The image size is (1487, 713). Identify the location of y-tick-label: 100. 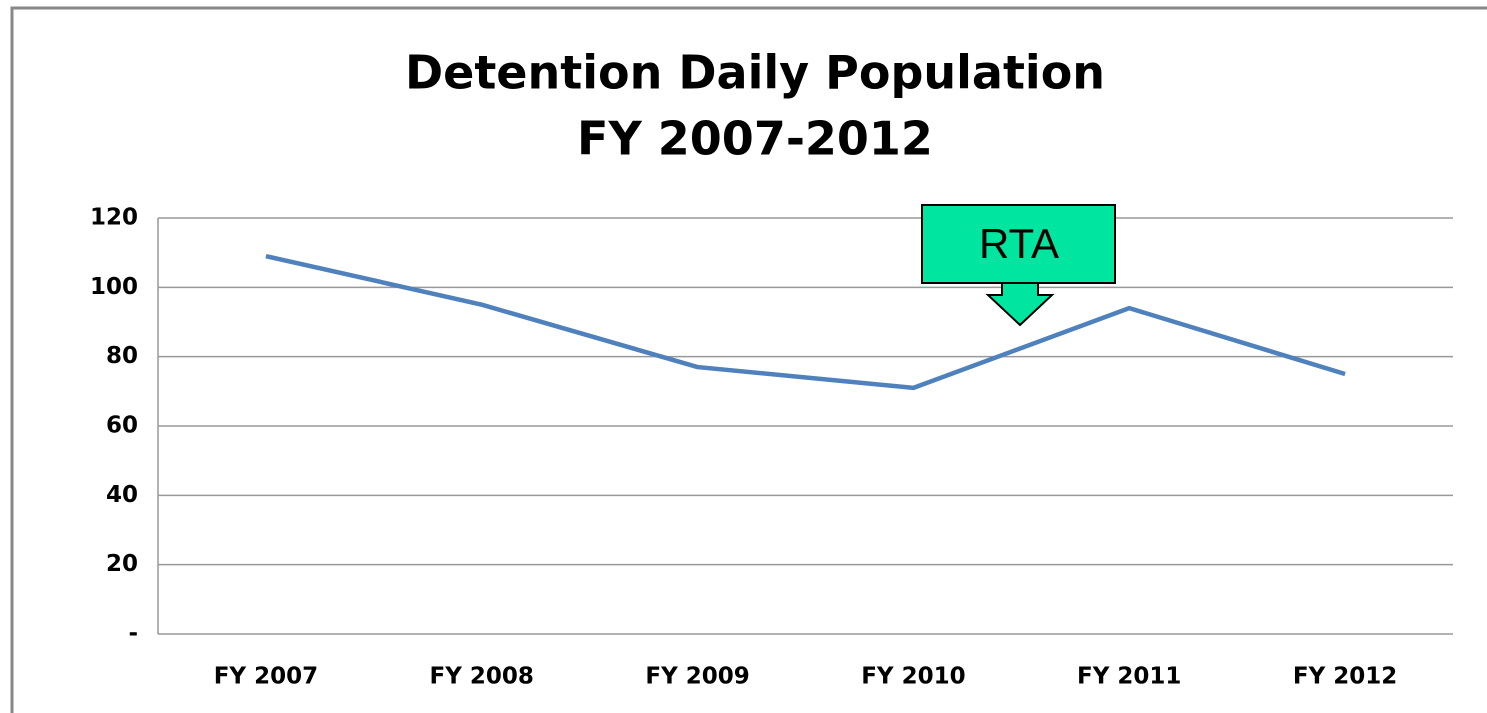
(114, 287).